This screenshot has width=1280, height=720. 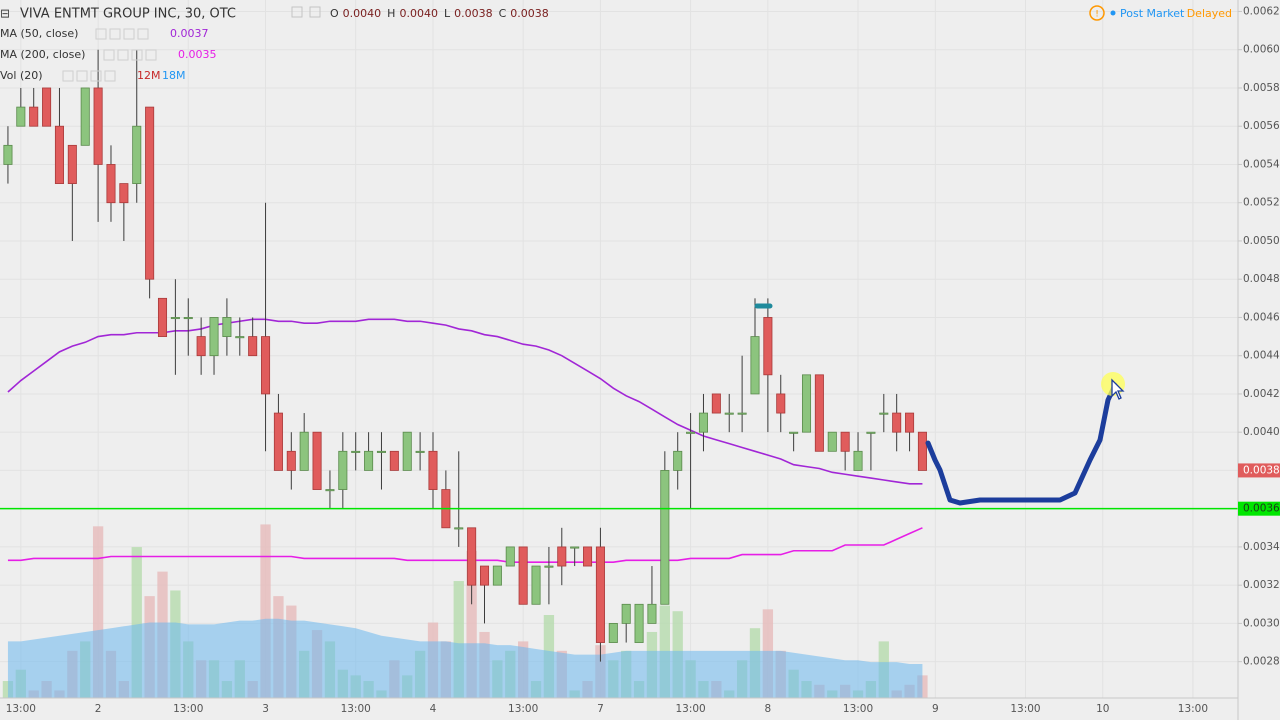 I want to click on ohlc-value: 0.0040, so click(x=418, y=13).